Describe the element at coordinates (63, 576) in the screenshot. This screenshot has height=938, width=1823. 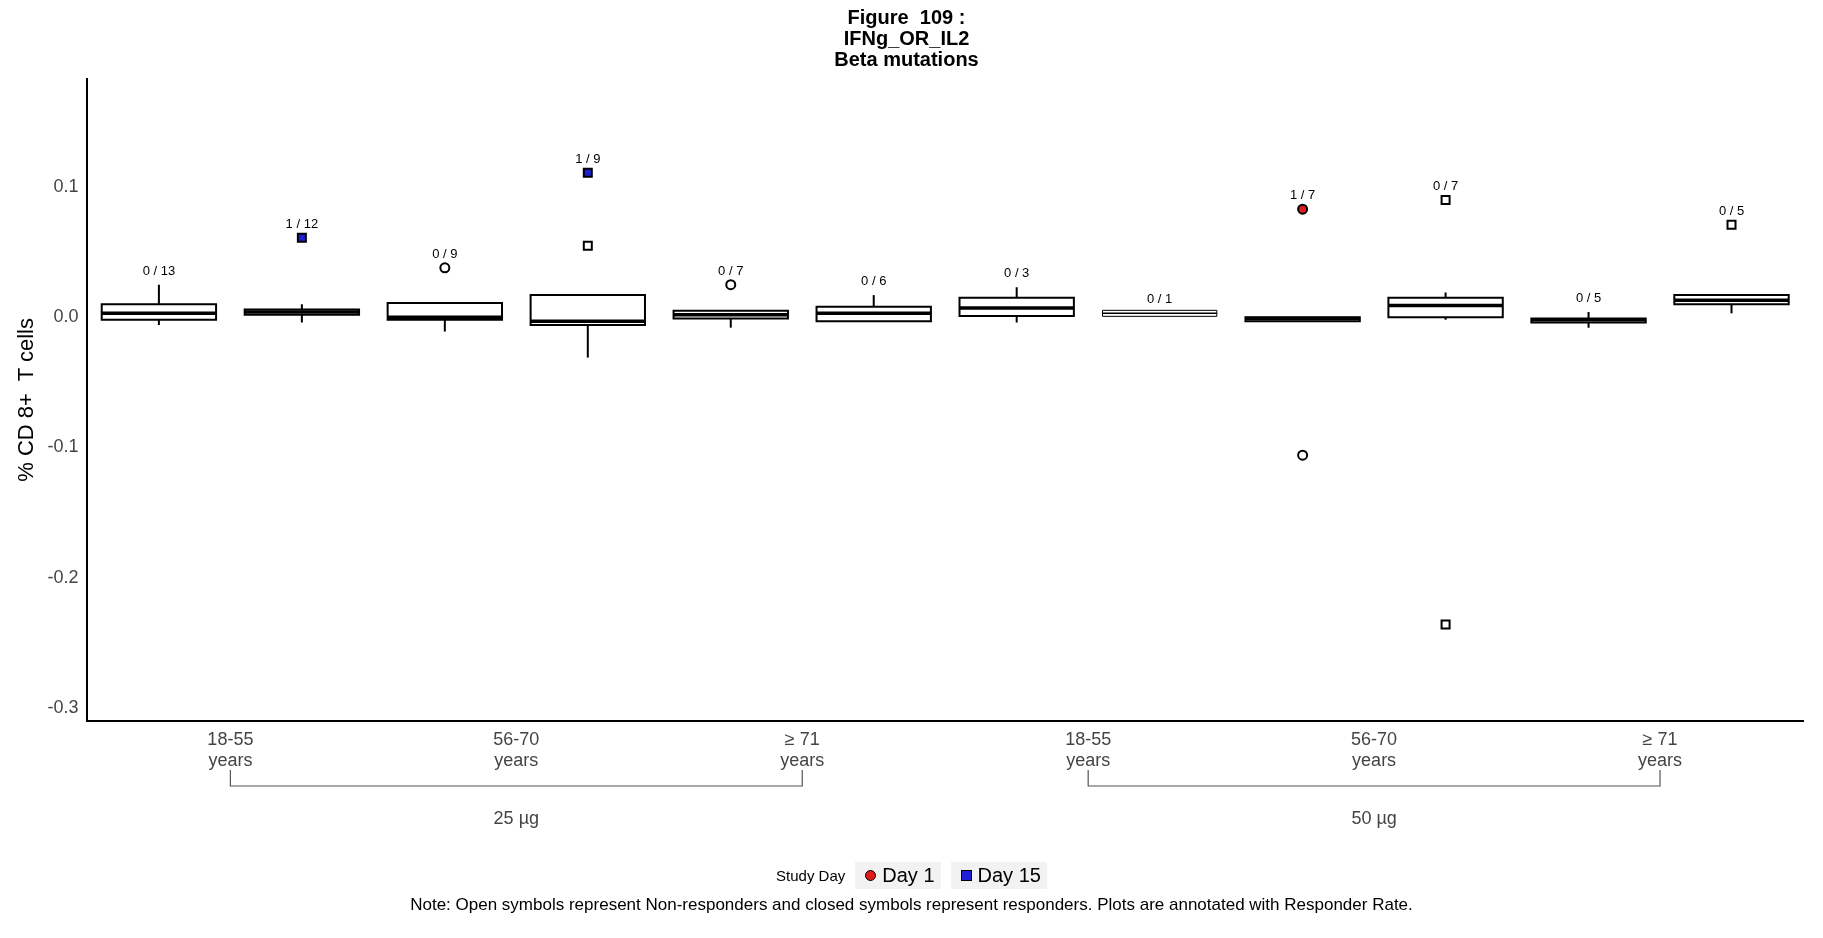
I see `y-tick-label: -0.2` at that location.